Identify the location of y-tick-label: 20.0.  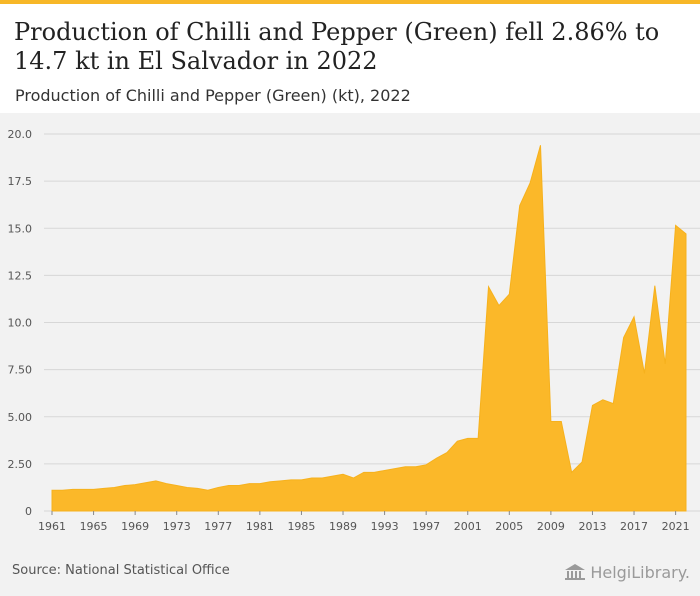
(20, 134).